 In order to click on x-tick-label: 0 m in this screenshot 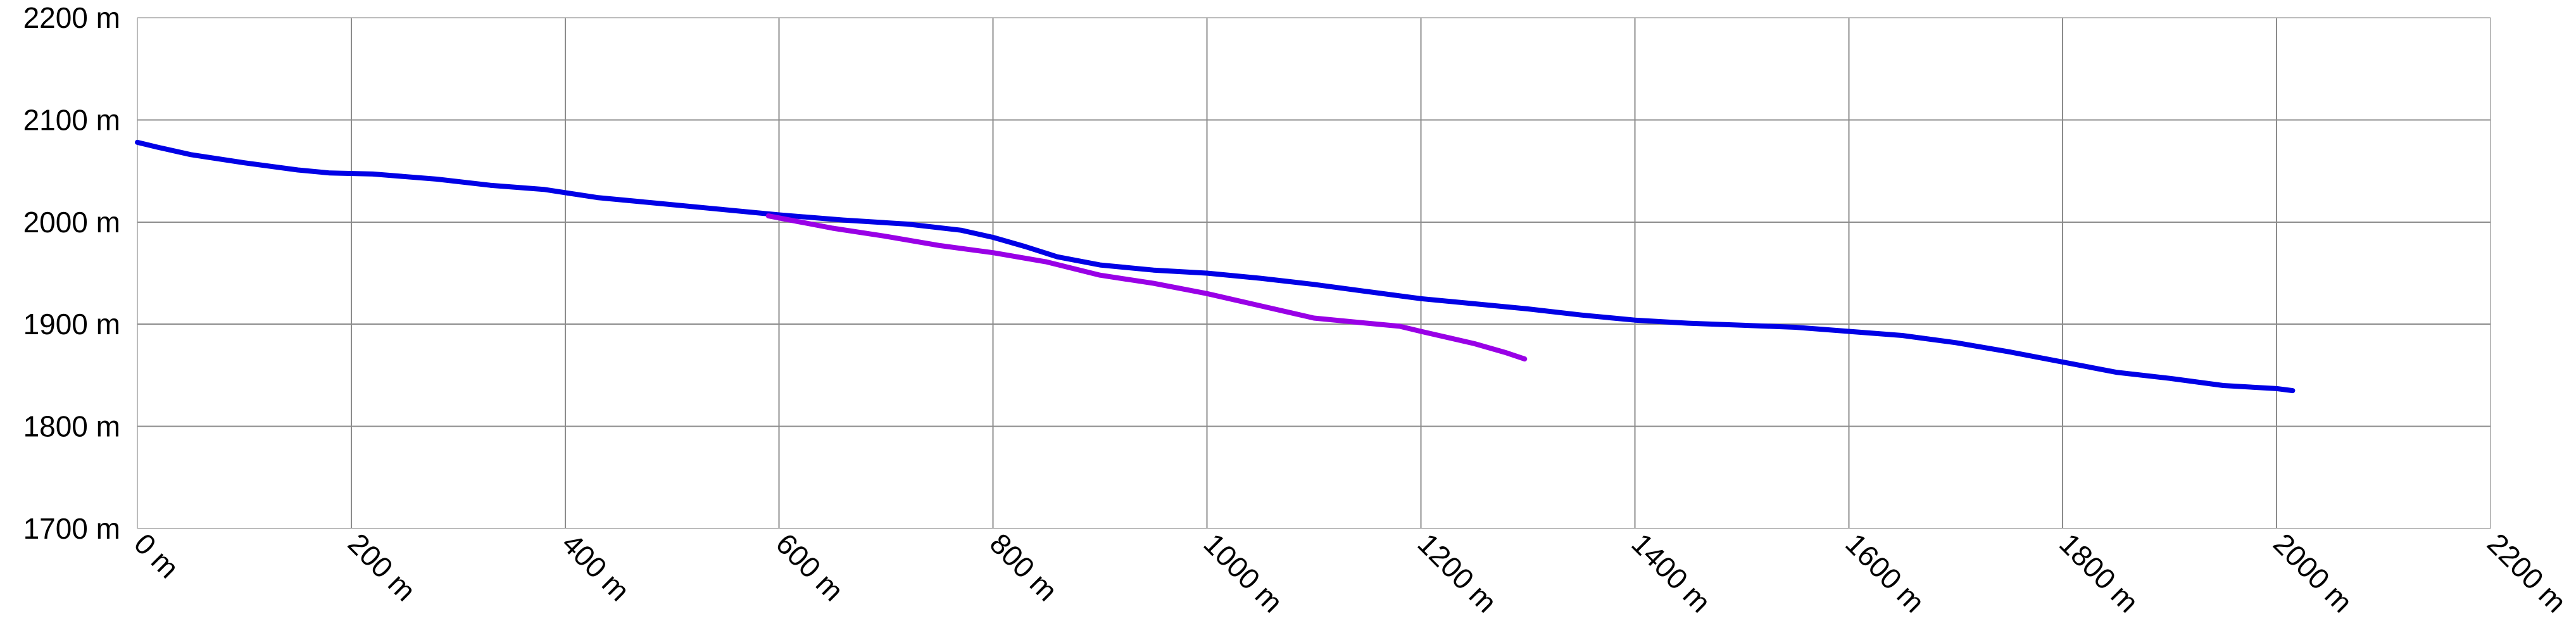, I will do `click(156, 555)`.